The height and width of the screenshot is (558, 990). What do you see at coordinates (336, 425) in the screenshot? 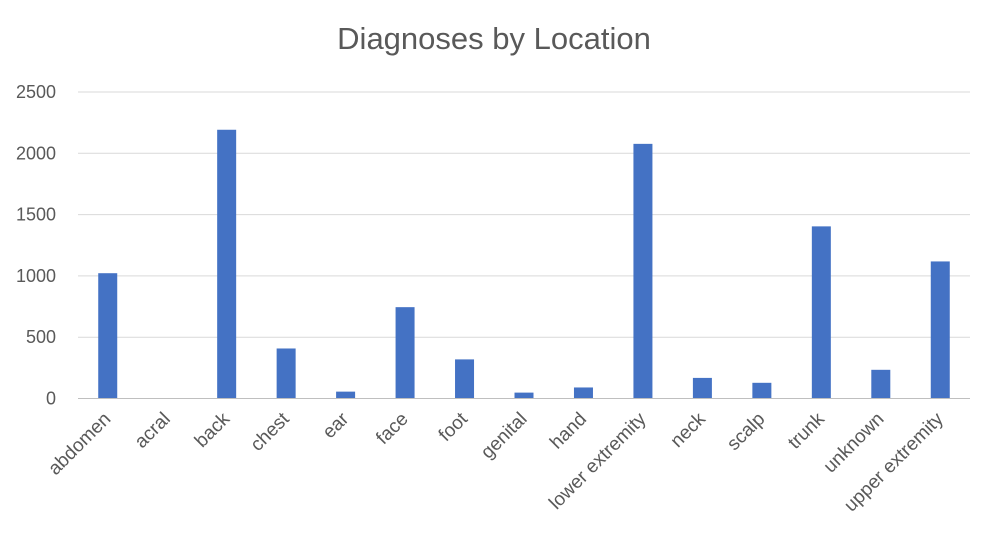
I see `x-tick-label: ear` at bounding box center [336, 425].